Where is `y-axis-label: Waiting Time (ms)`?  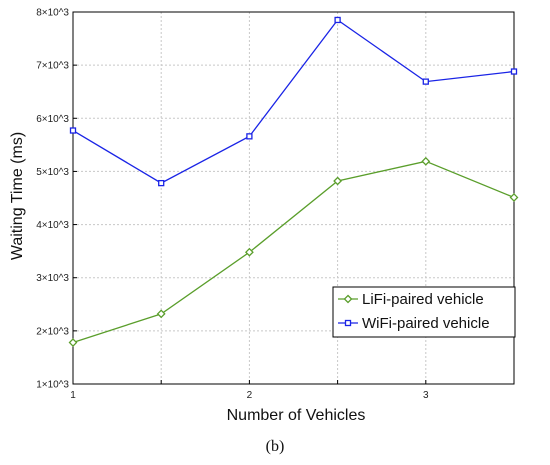
y-axis-label: Waiting Time (ms) is located at coordinates (17, 196).